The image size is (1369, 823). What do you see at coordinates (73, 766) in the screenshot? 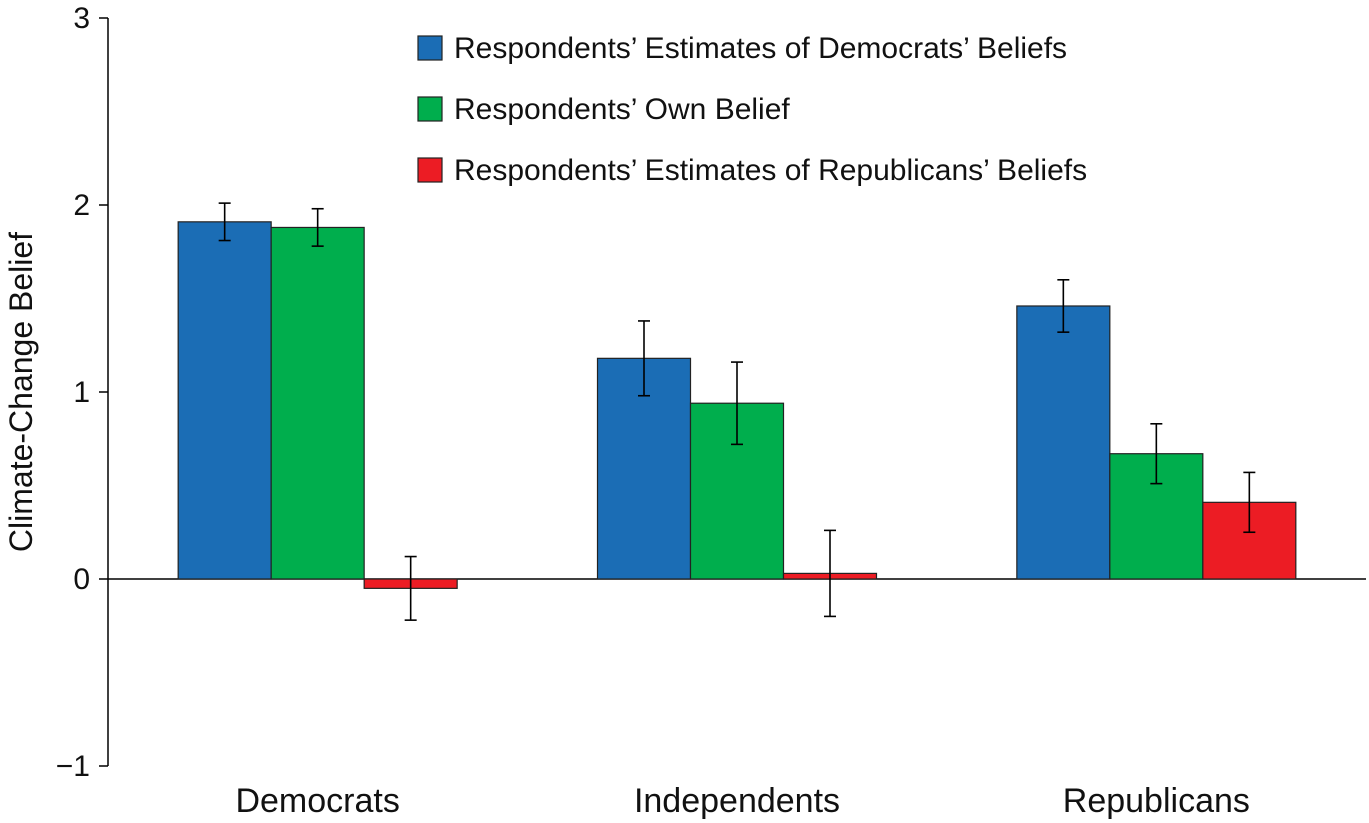
I see `y-tick-label: −1` at bounding box center [73, 766].